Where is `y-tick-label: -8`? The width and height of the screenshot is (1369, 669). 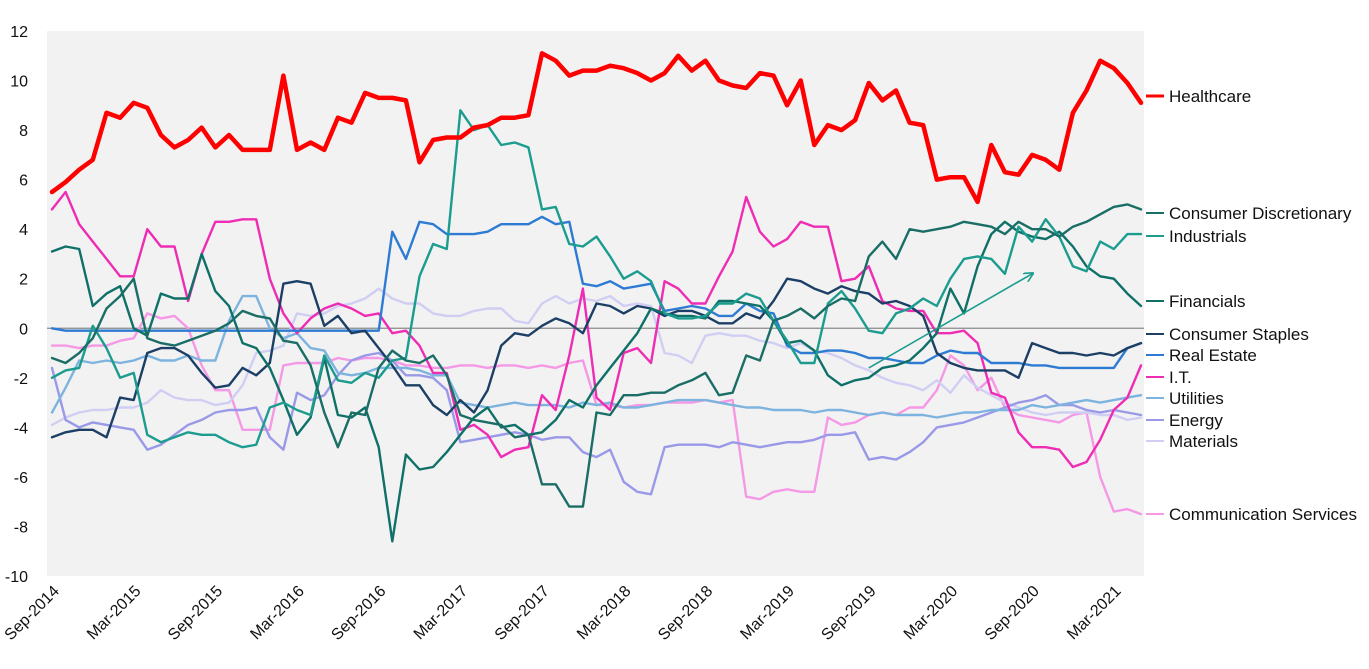 y-tick-label: -8 is located at coordinates (21, 527).